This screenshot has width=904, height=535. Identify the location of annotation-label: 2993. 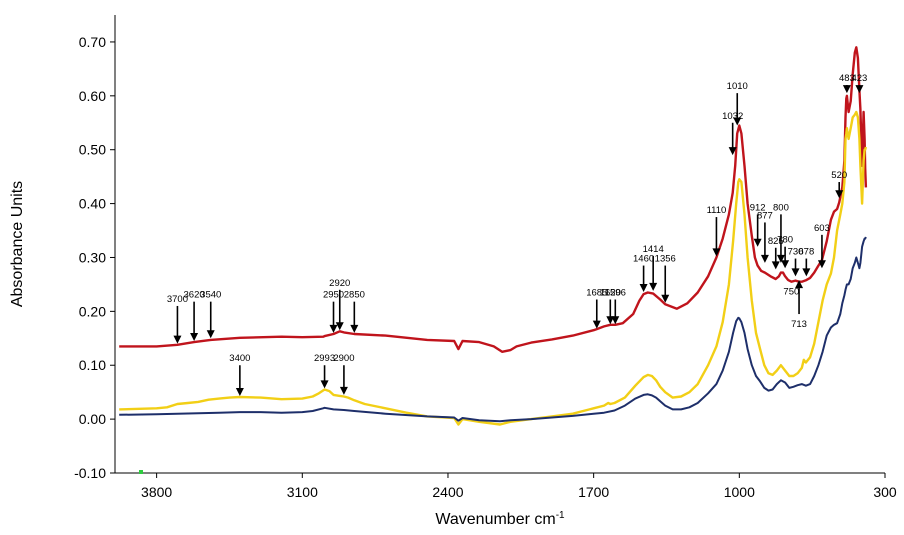
(324, 358).